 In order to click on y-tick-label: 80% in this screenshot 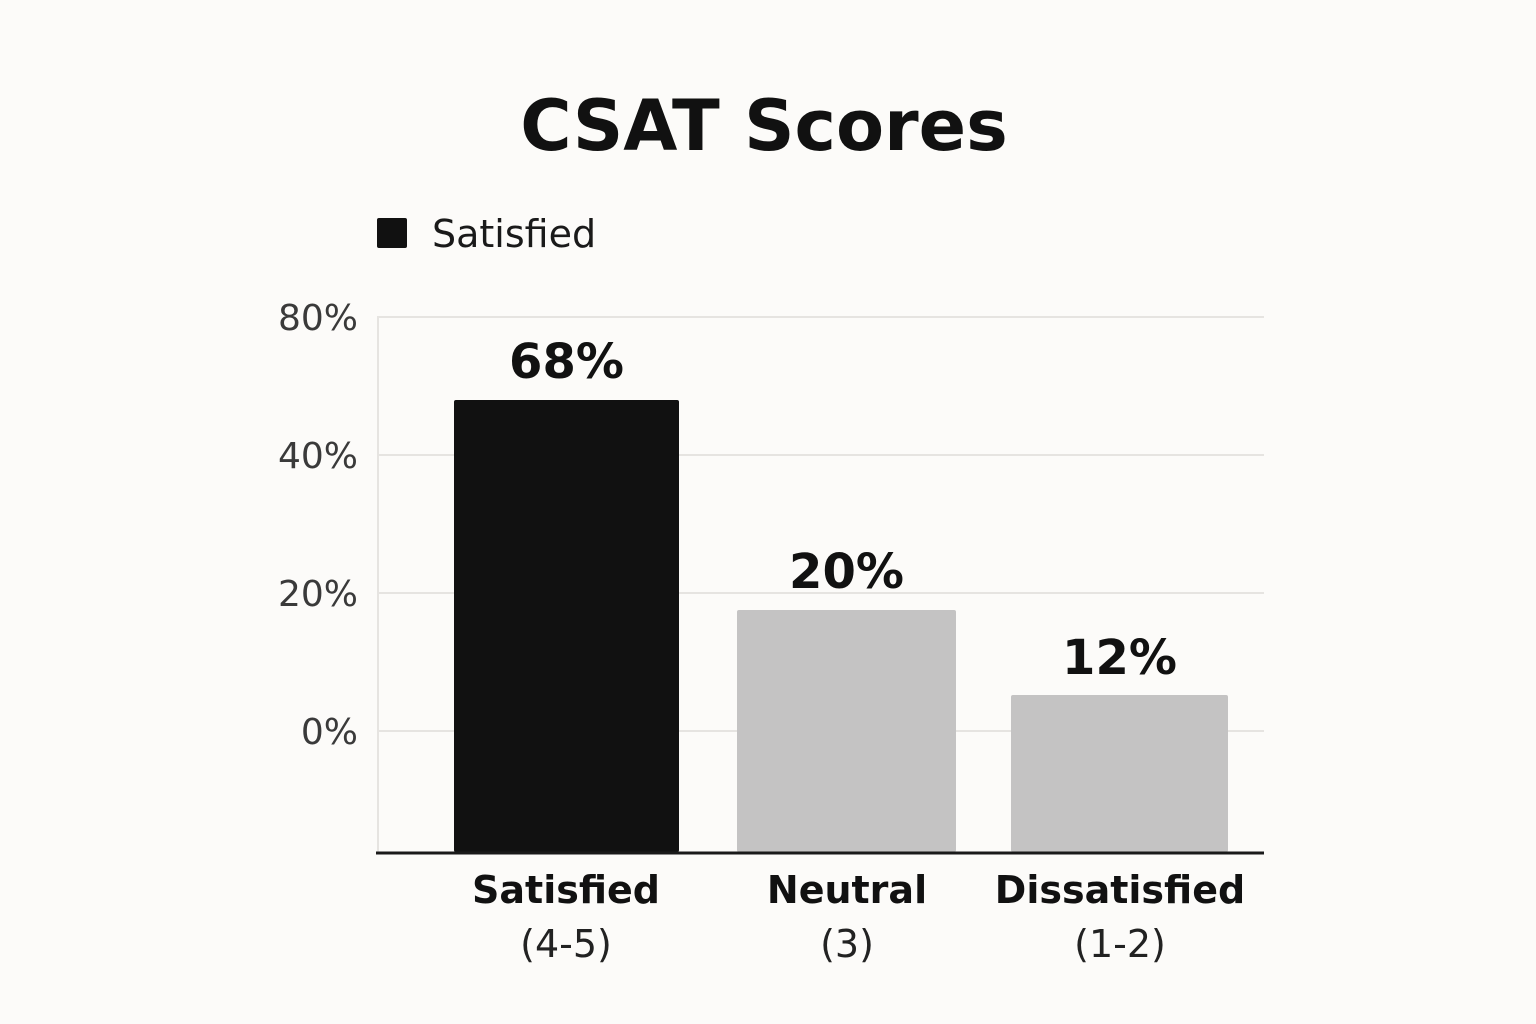, I will do `click(318, 318)`.